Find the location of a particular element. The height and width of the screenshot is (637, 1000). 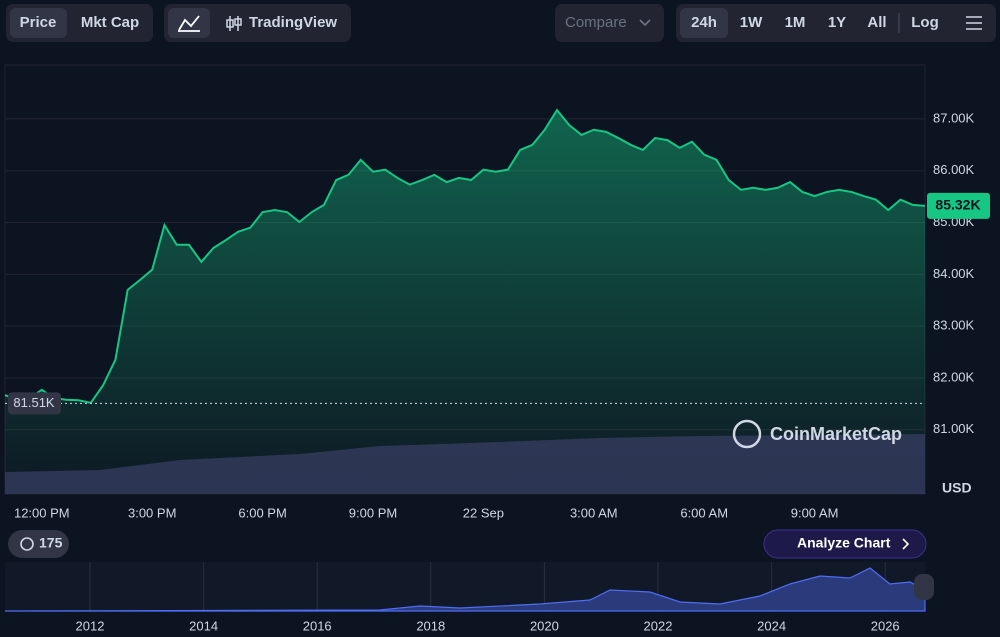

y-tick-label: 82.00K is located at coordinates (954, 376).